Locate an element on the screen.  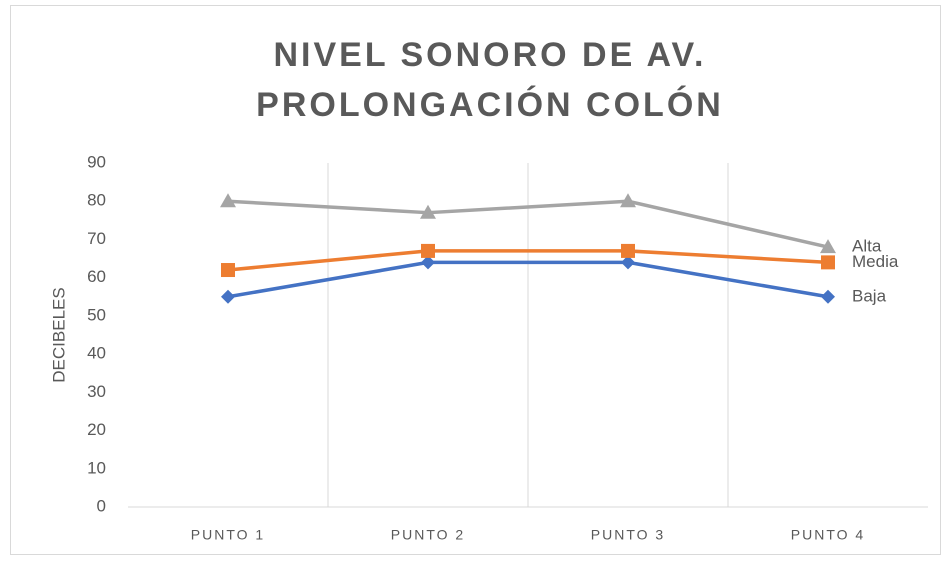
y-tick-label: 20 is located at coordinates (96, 429).